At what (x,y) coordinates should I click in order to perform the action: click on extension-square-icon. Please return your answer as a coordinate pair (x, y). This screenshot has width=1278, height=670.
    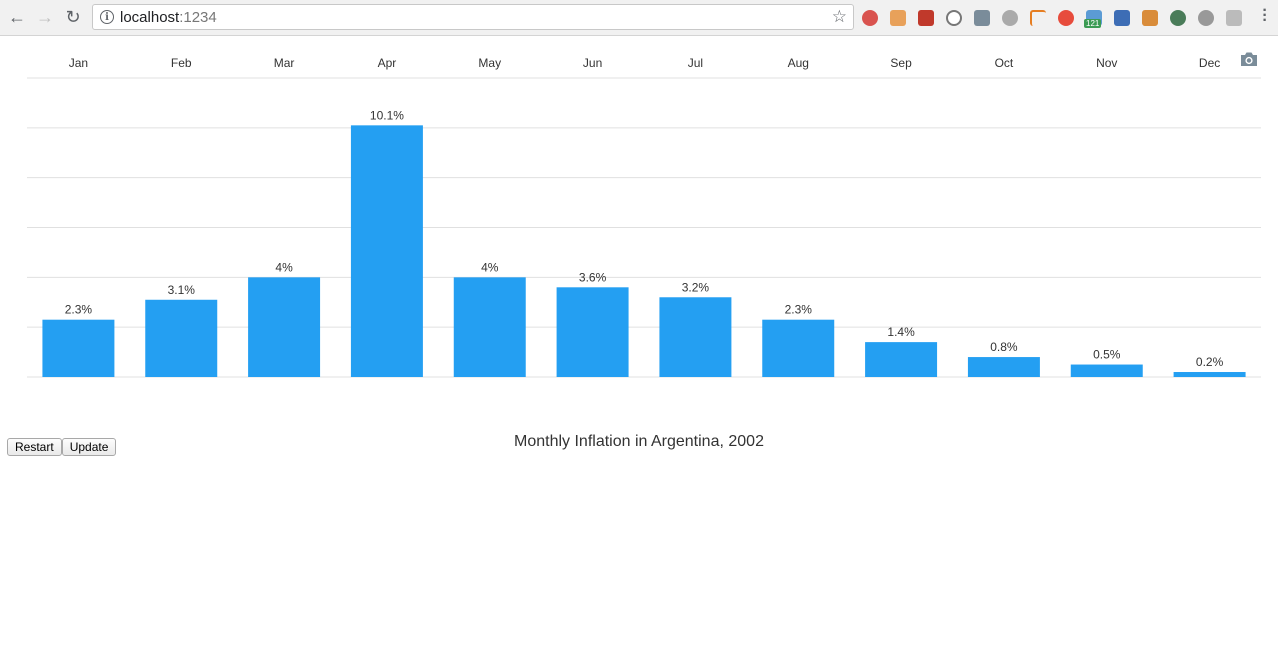
    Looking at the image, I should click on (1122, 18).